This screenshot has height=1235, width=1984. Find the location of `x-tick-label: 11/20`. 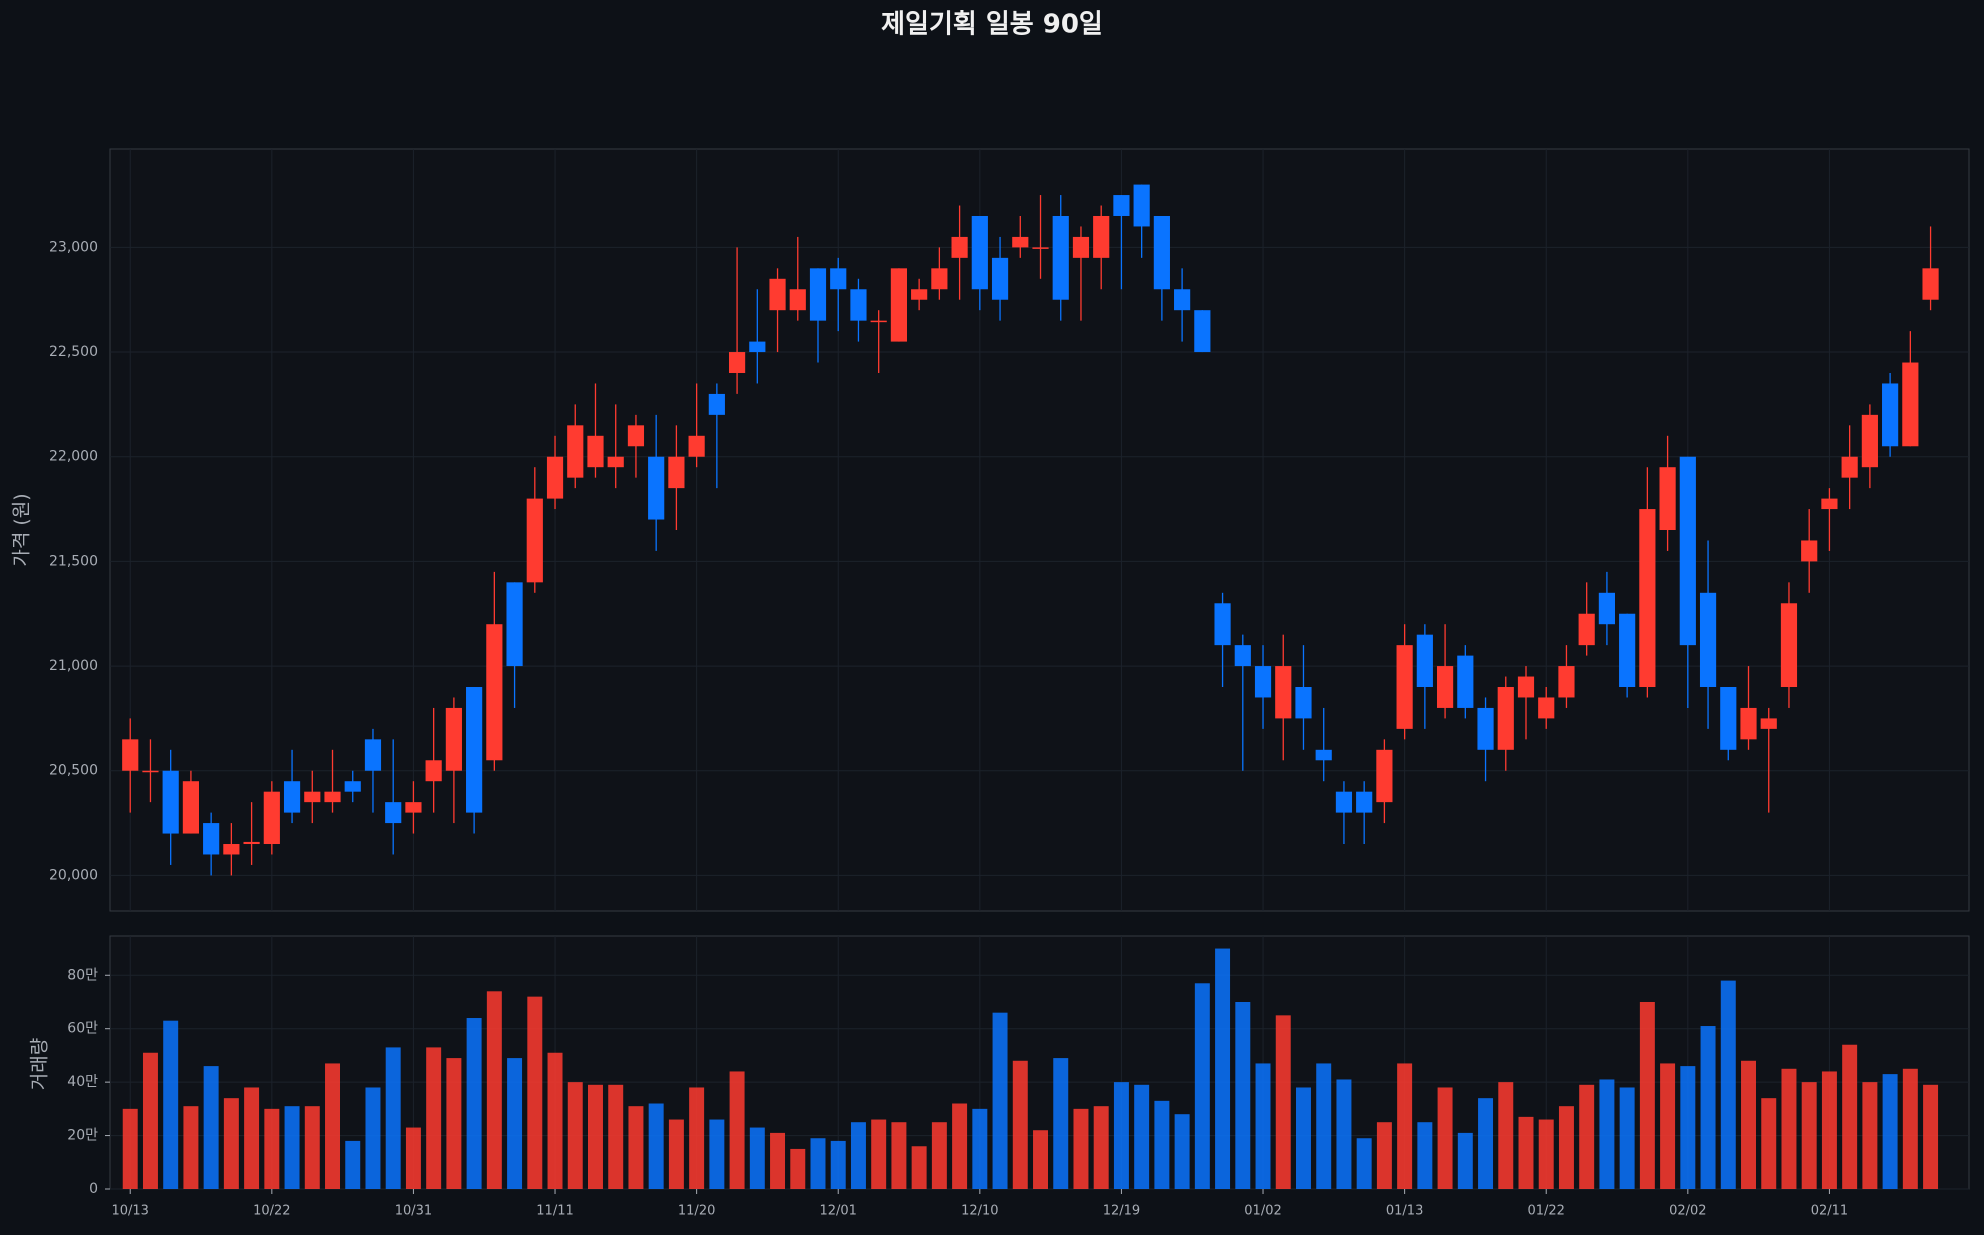

x-tick-label: 11/20 is located at coordinates (696, 1211).